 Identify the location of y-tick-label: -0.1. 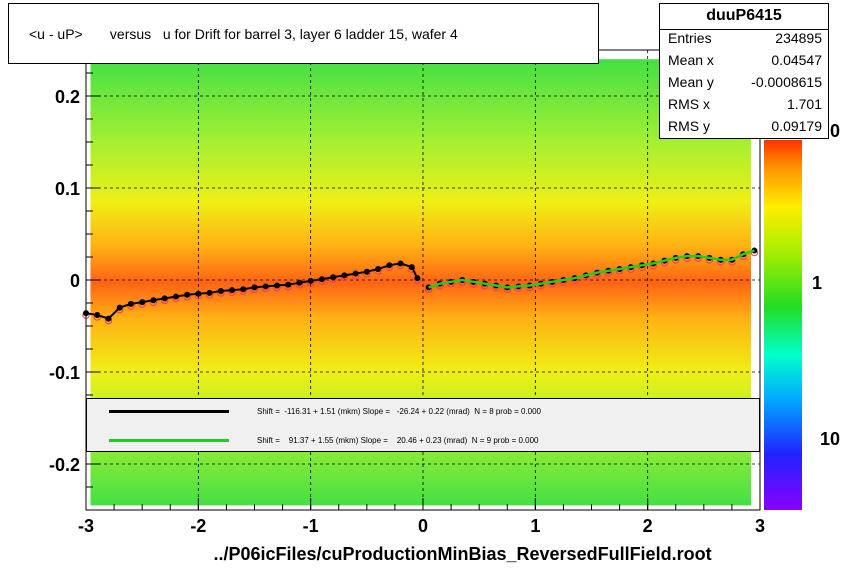
(64, 373).